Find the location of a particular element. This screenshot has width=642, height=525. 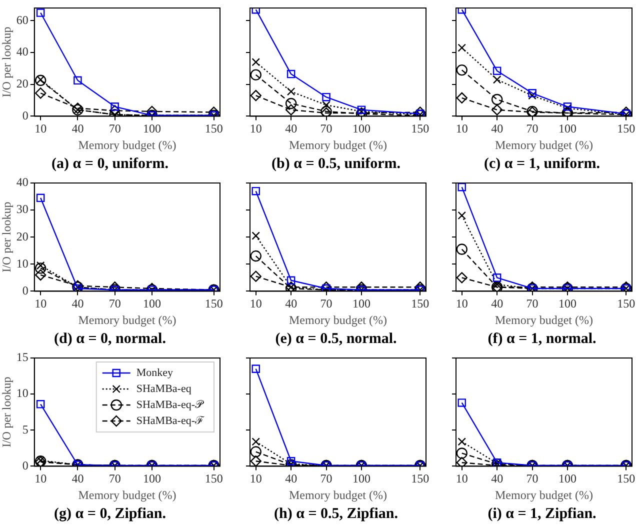

text: (i) α = 1, Zipfian. is located at coordinates (542, 514).